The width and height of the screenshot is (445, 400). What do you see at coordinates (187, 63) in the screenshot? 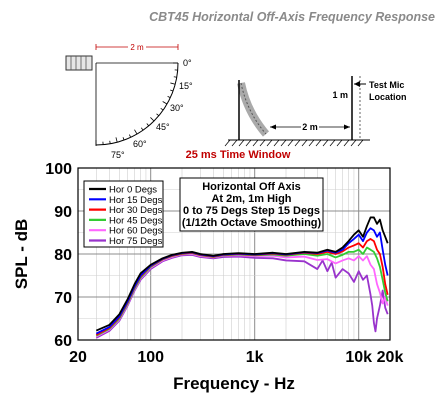
I see `angle-label-0: 0°` at bounding box center [187, 63].